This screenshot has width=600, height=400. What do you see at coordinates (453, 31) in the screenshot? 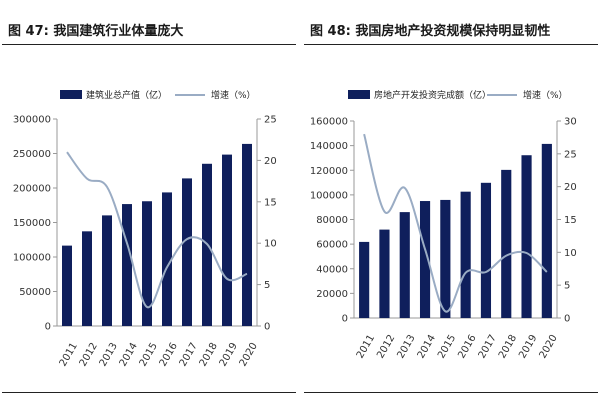
I see `figure-title: 我国房地产投资规模保持明显韧性` at bounding box center [453, 31].